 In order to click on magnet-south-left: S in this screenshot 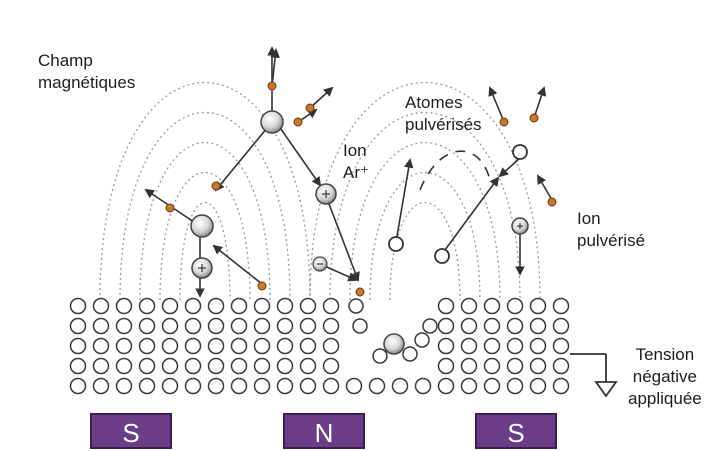, I will do `click(131, 431)`.